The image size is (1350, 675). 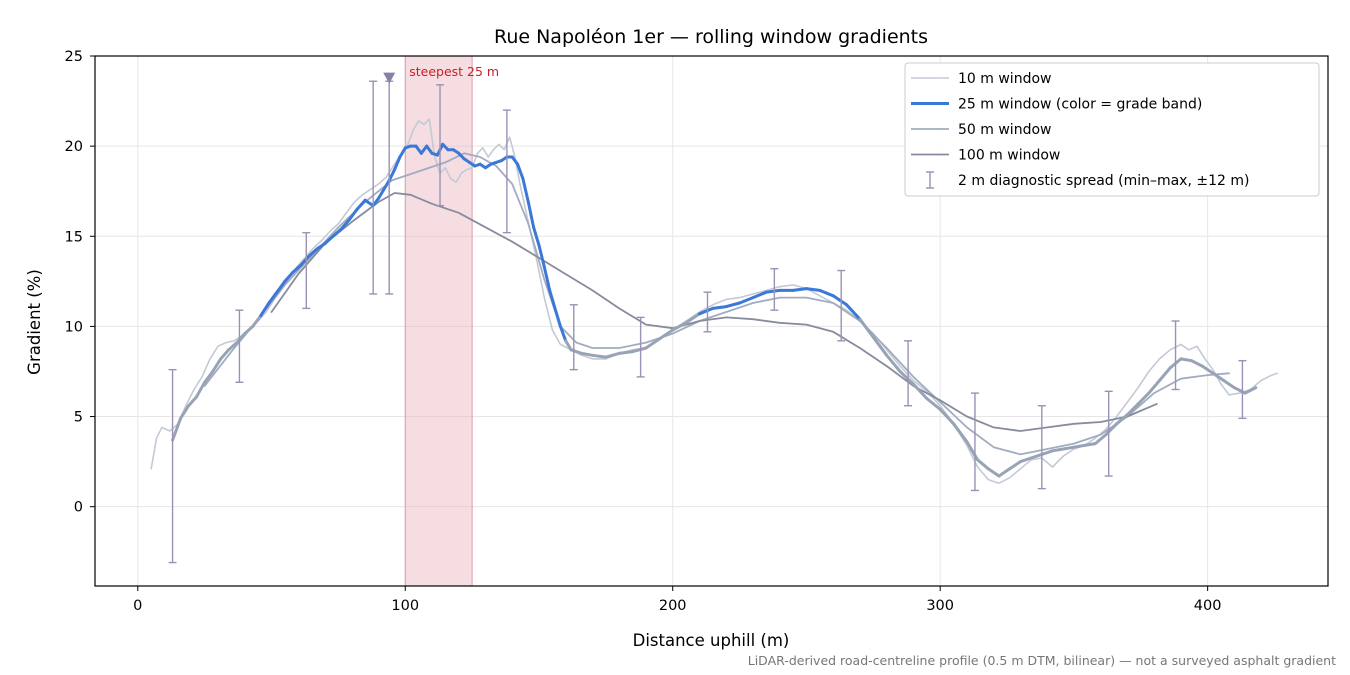 I want to click on steepest-annotation: steepest 25 m, so click(x=454, y=71).